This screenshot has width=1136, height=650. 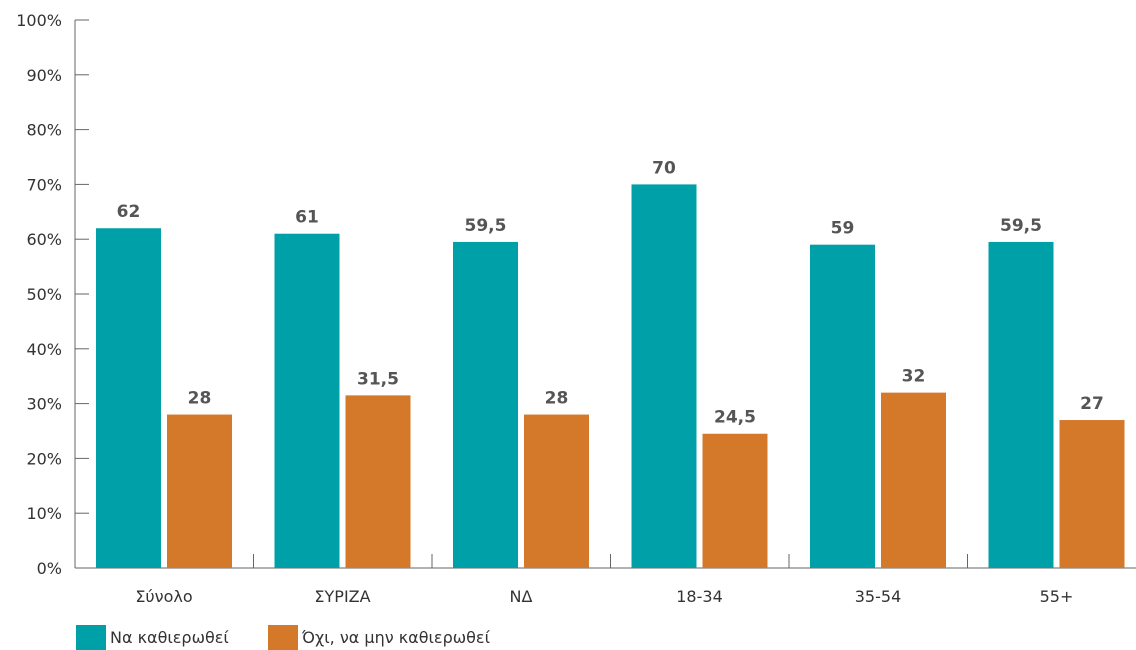 What do you see at coordinates (521, 596) in the screenshot?
I see `x-category-label: ΝΔ` at bounding box center [521, 596].